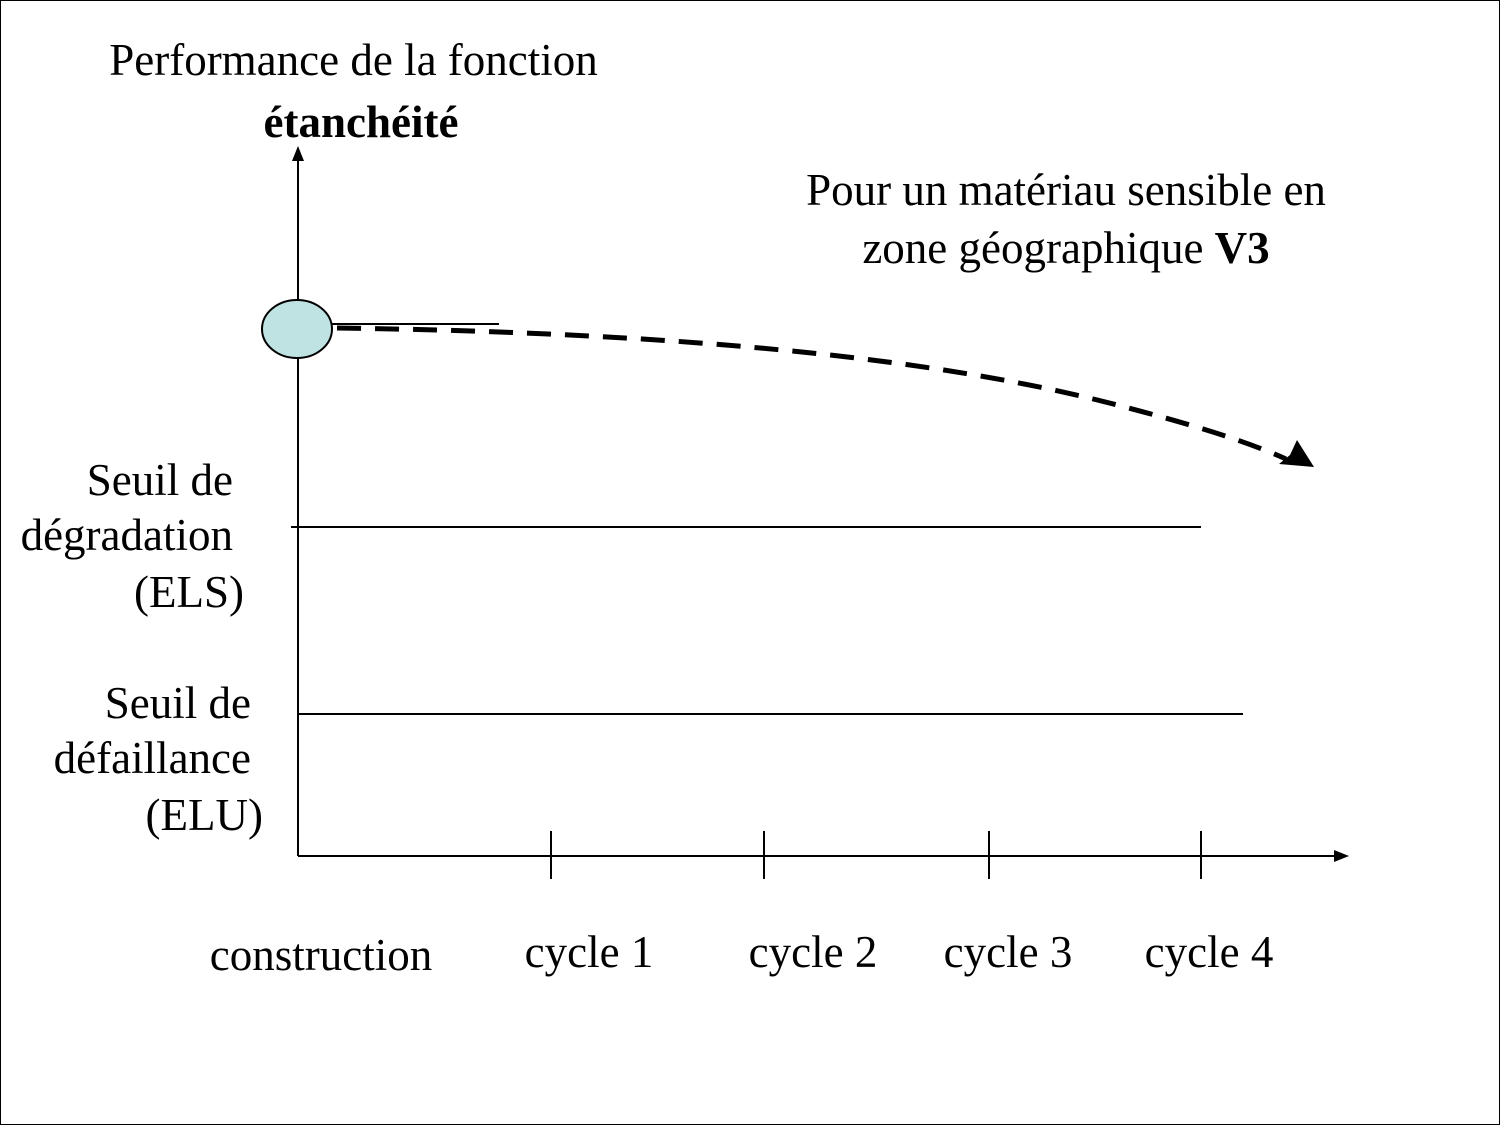 The image size is (1502, 1127). I want to click on x-label-cycle-3: cycle 3, so click(1008, 952).